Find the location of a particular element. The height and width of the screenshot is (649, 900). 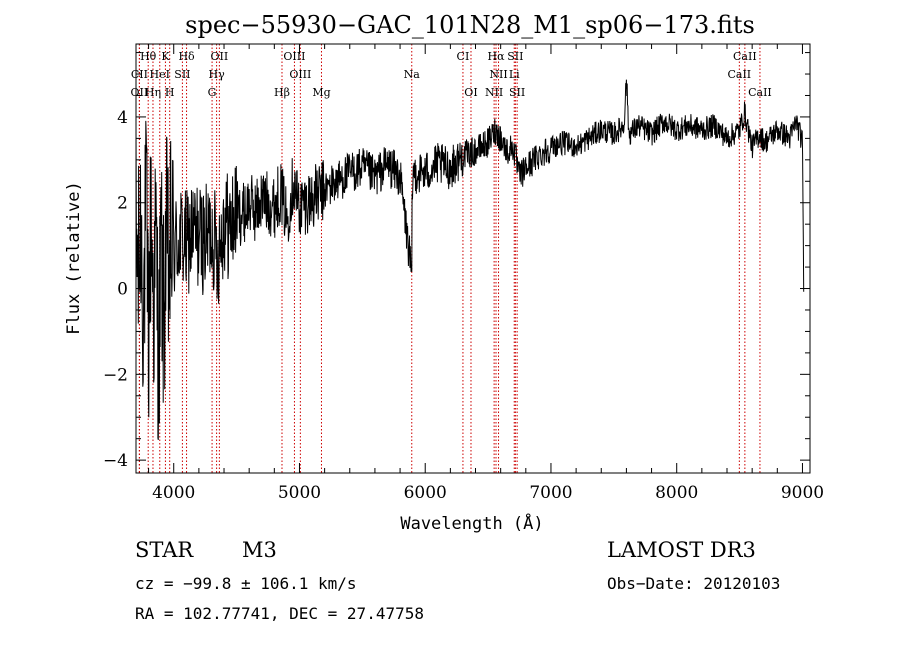

line-marker-label: Na is located at coordinates (412, 74).